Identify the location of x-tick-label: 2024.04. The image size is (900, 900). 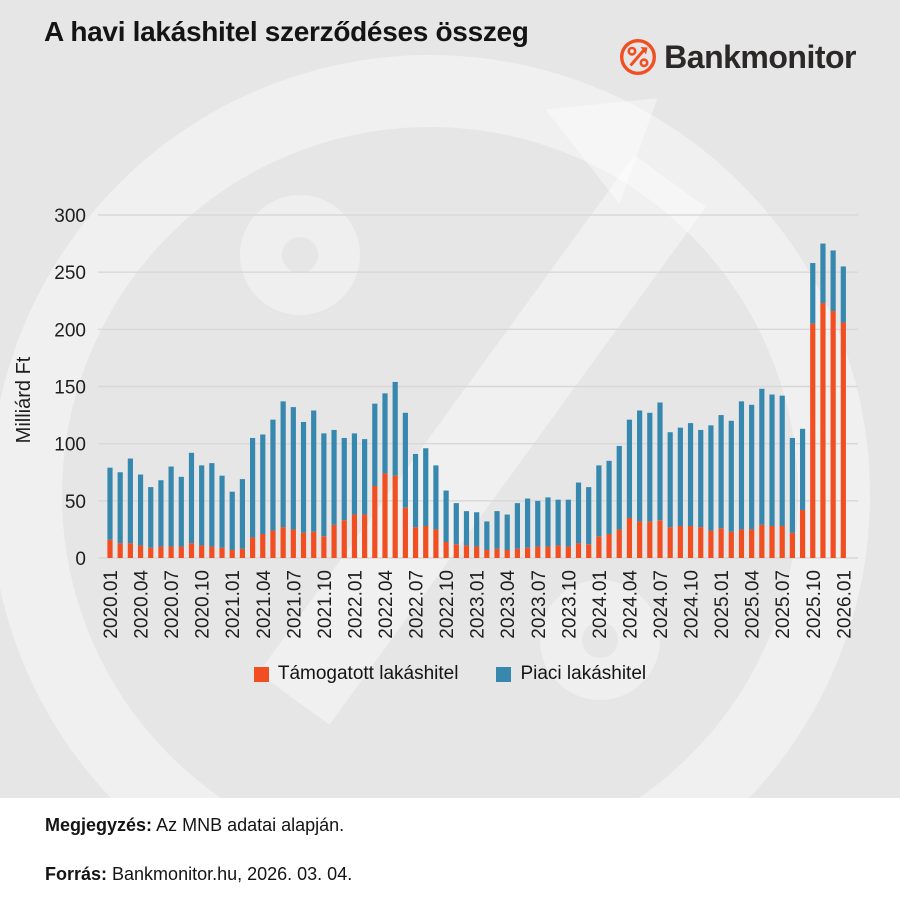
(630, 604).